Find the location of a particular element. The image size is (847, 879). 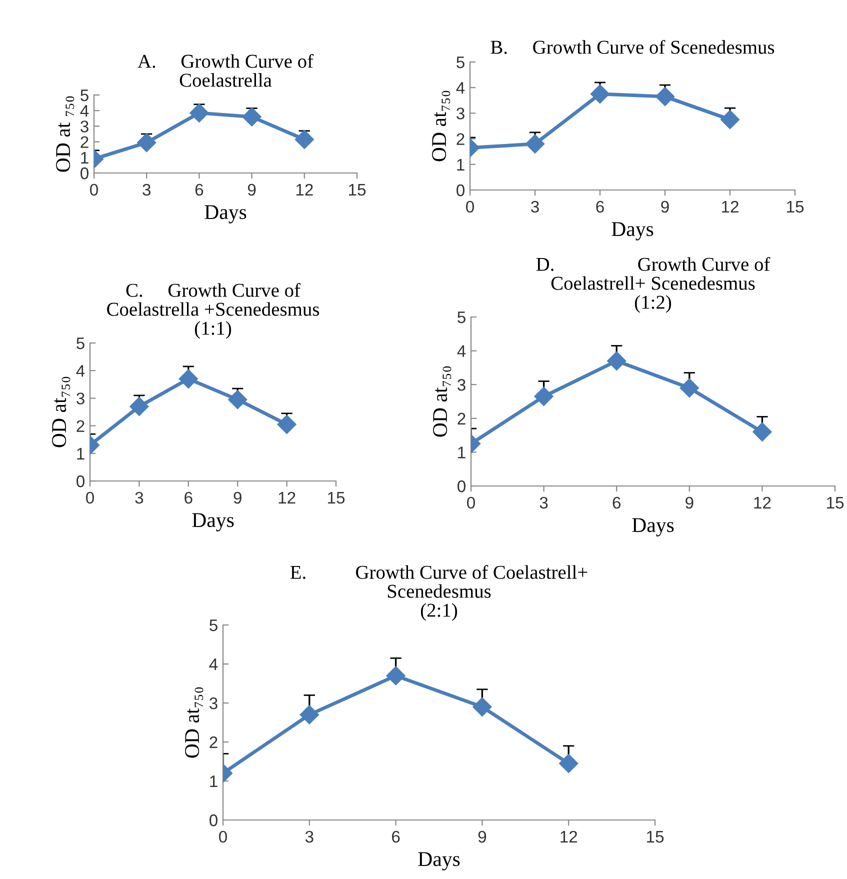

chart-title: B. Growth Curve of Scenedesmus is located at coordinates (632, 47).